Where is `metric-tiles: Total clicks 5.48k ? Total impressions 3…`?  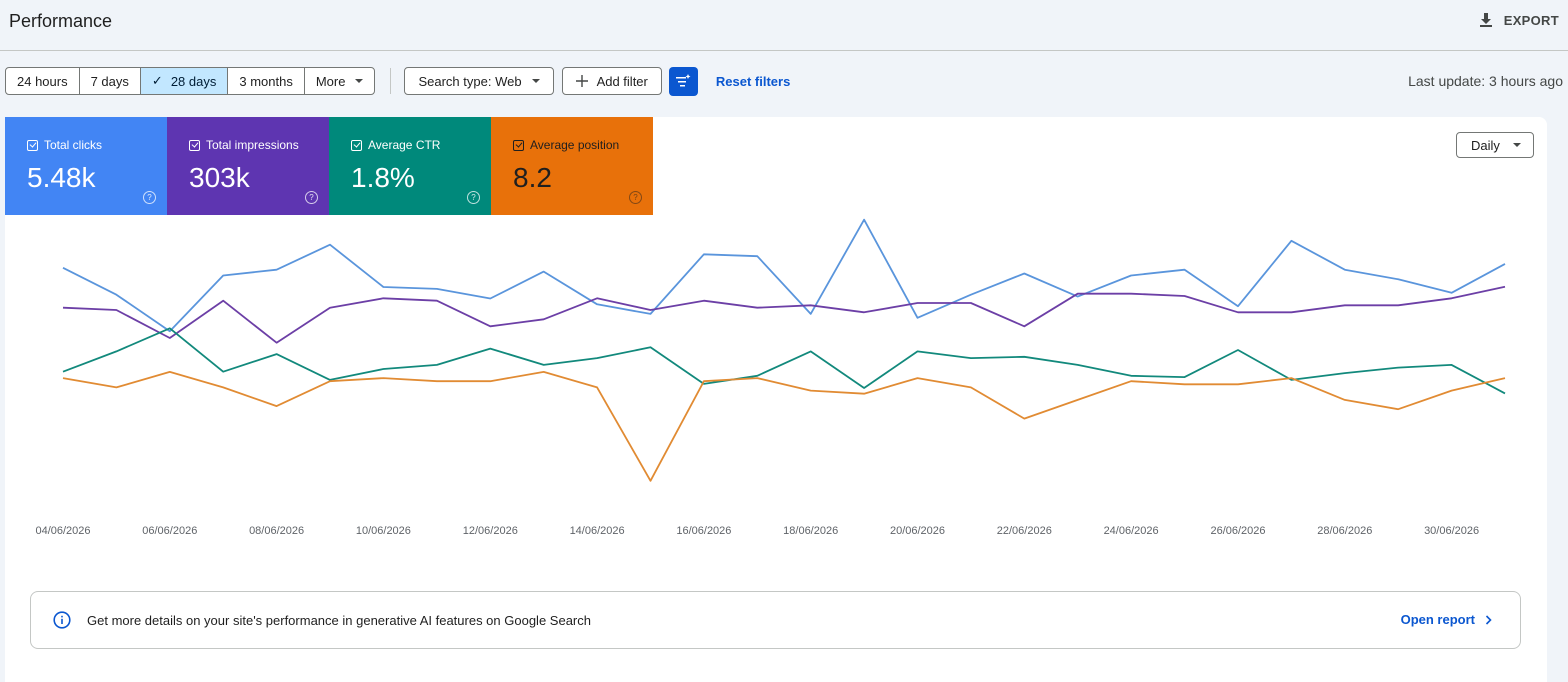 metric-tiles: Total clicks 5.48k ? Total impressions 3… is located at coordinates (329, 166).